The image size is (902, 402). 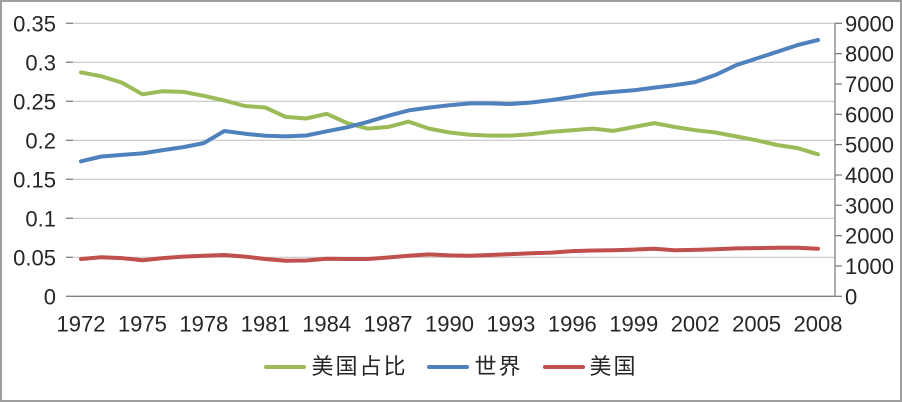 I want to click on x-axis-tick-label: 1990, so click(x=449, y=323).